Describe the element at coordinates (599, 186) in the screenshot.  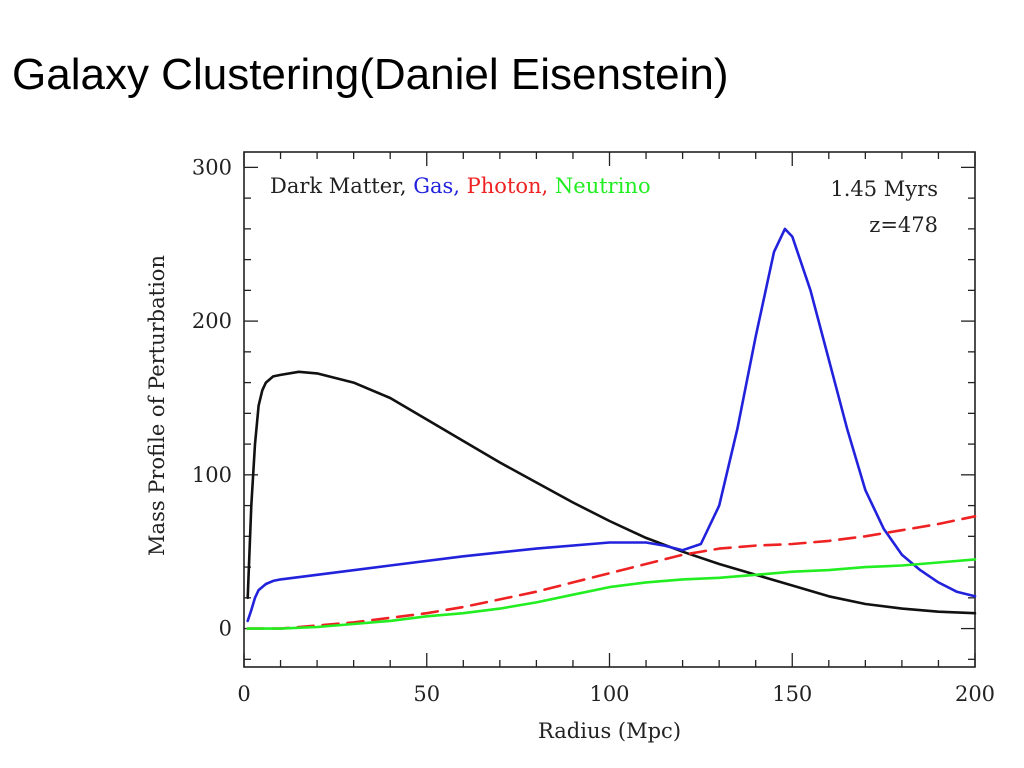
I see `legend-entry: Neutrino` at that location.